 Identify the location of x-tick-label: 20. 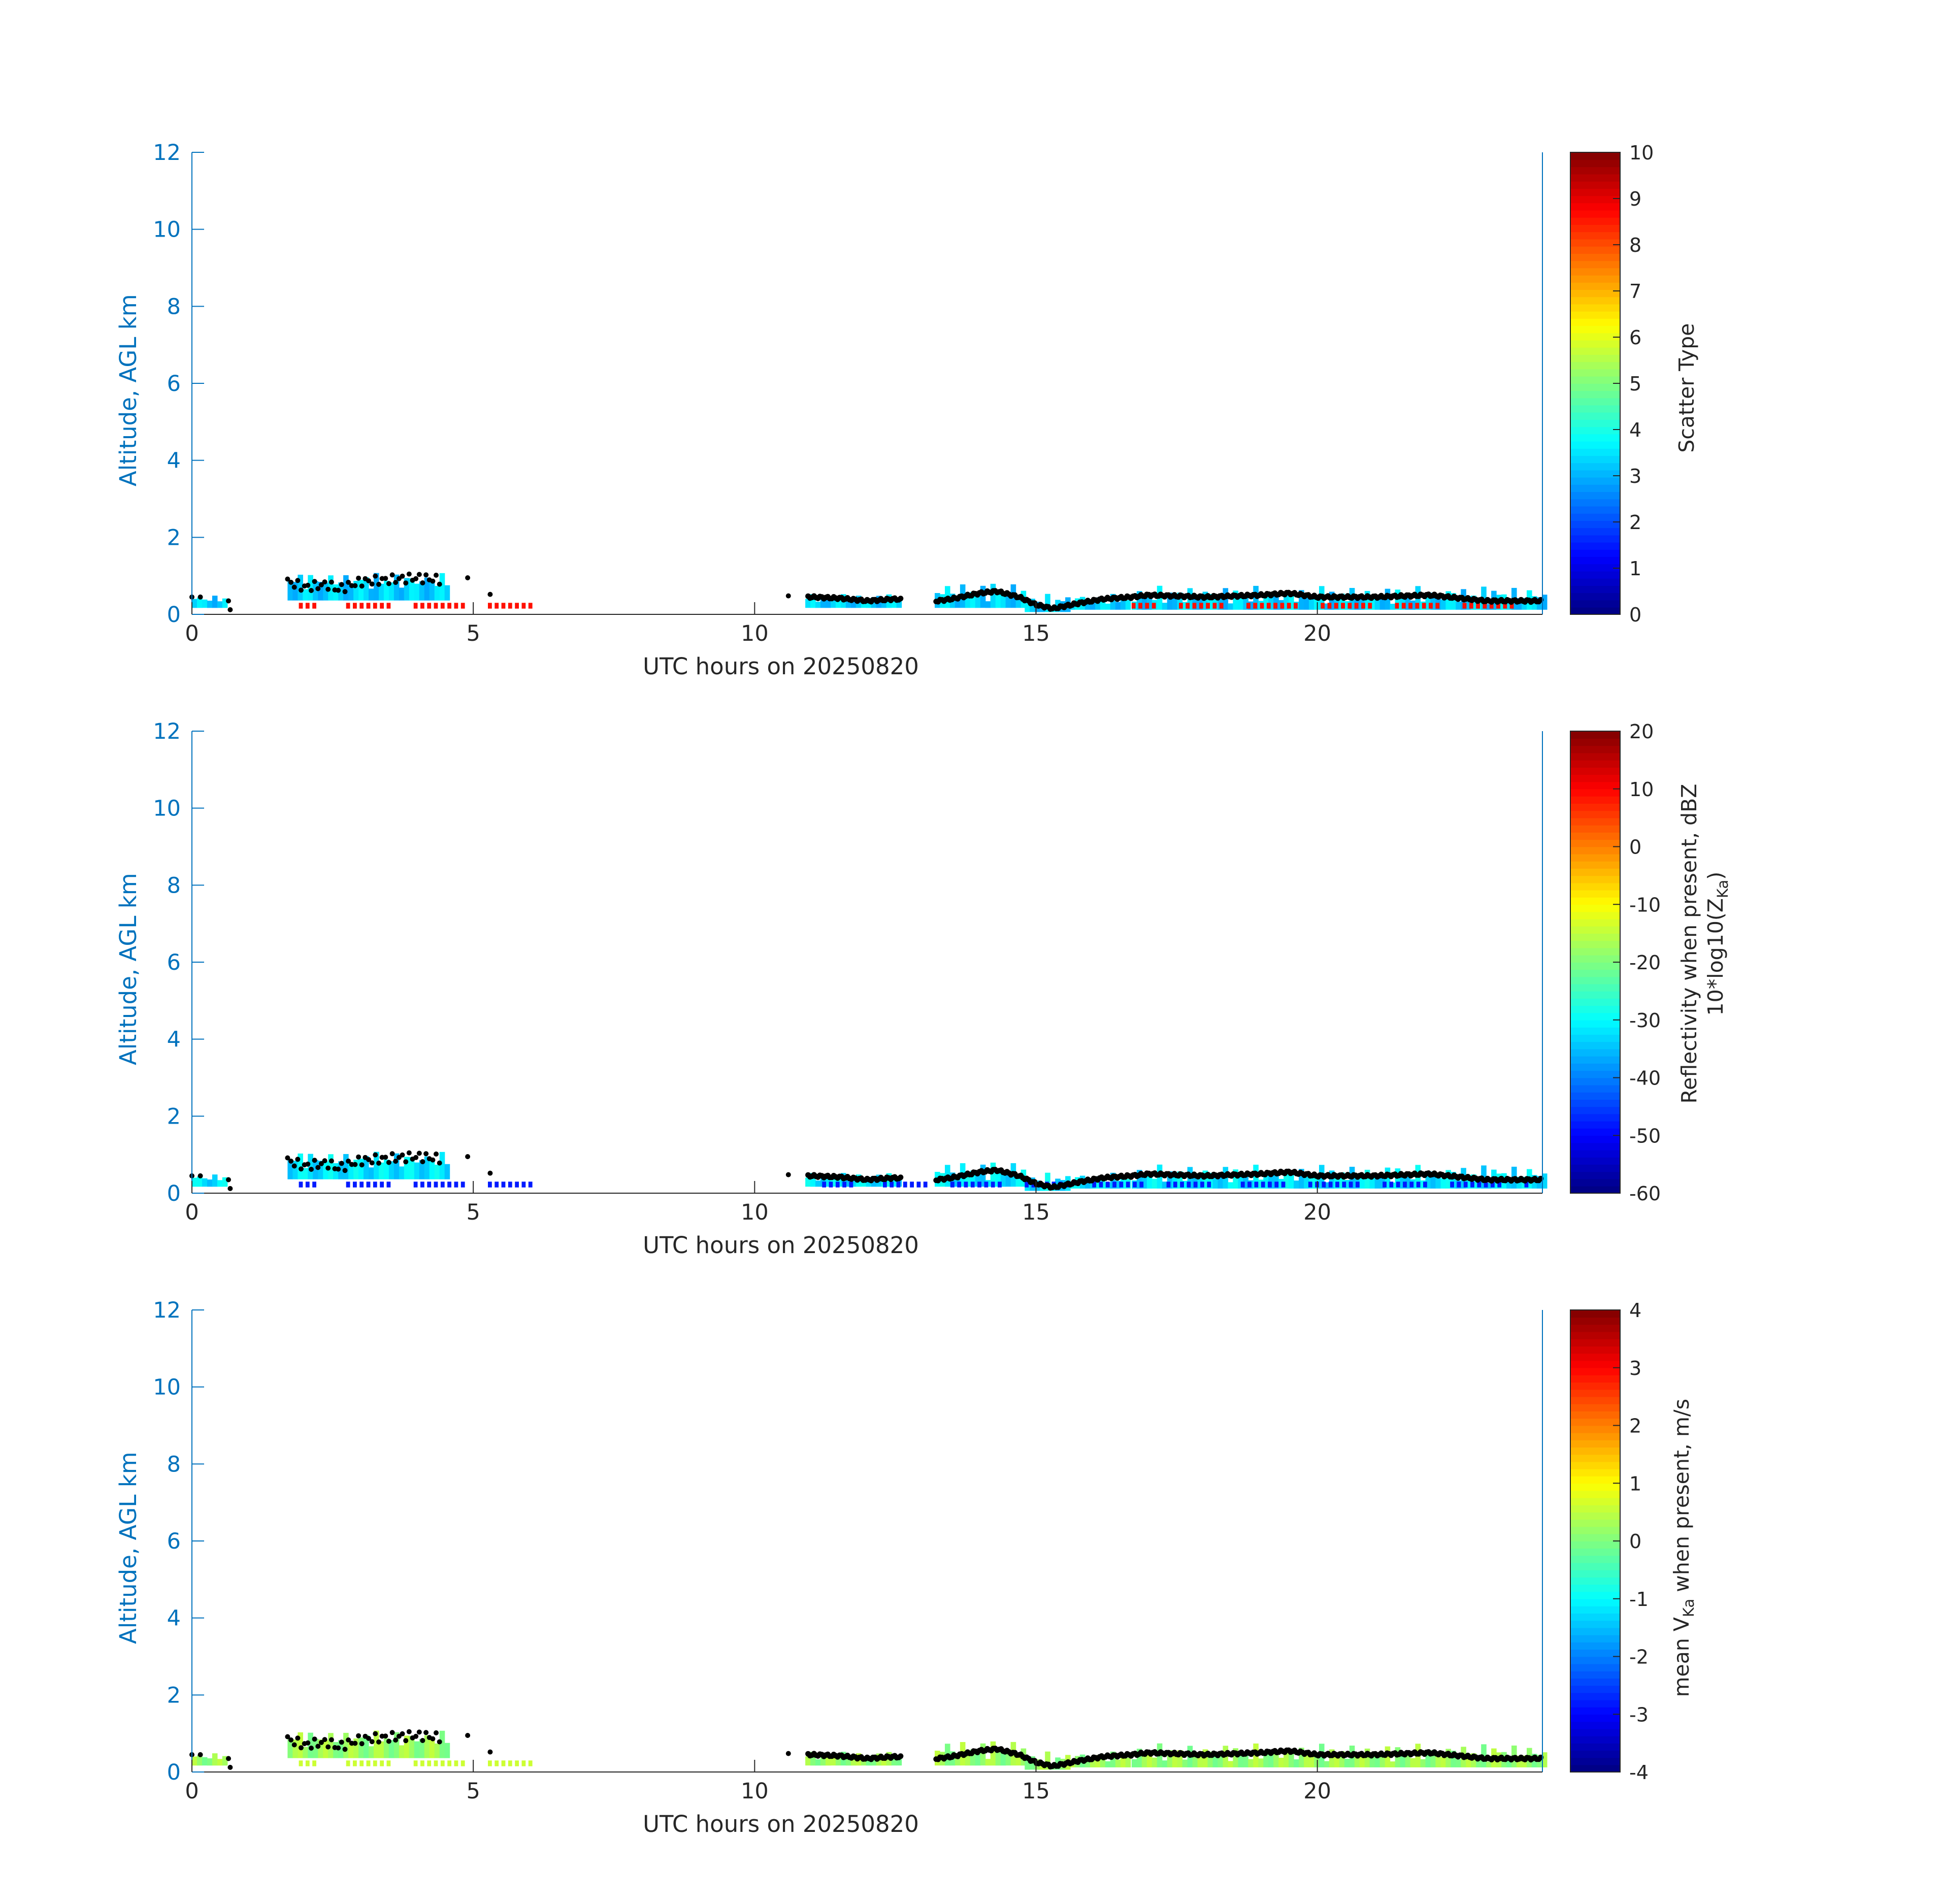
(1317, 1792).